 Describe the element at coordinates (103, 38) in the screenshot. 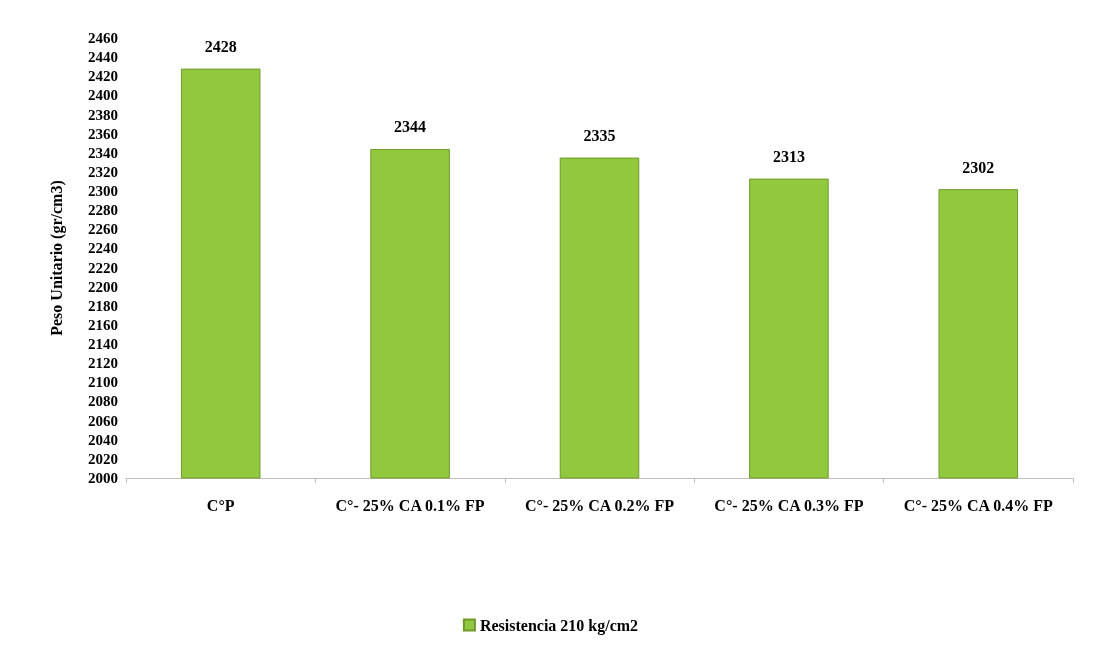

I see `y-tick-label: 2460` at that location.